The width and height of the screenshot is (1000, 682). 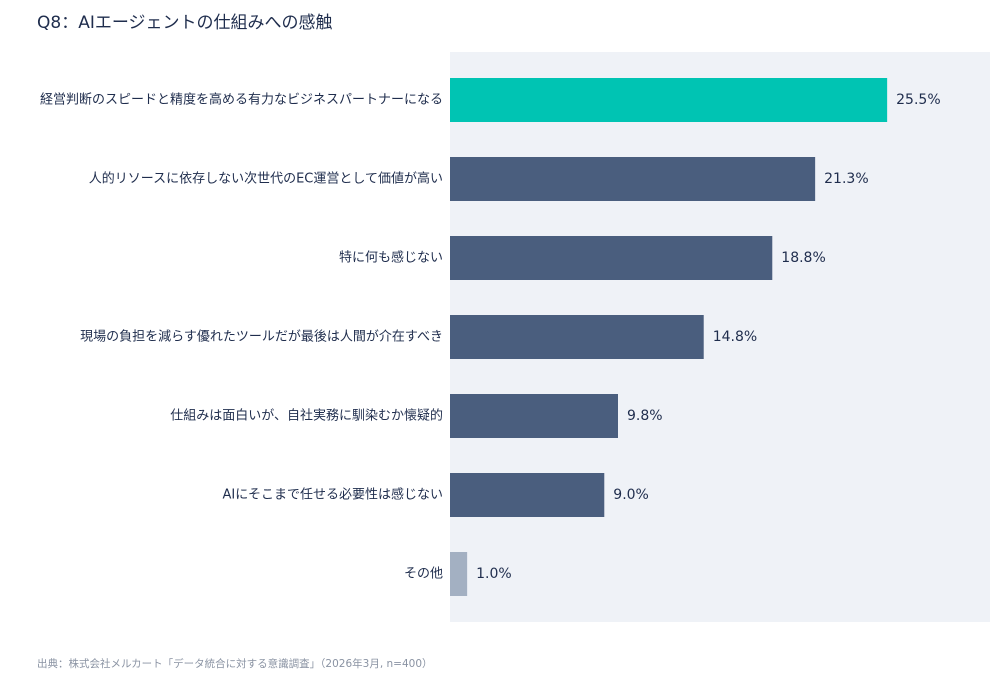 What do you see at coordinates (333, 495) in the screenshot?
I see `category-label-5: AIにそこまで任せる必要性は感じない` at bounding box center [333, 495].